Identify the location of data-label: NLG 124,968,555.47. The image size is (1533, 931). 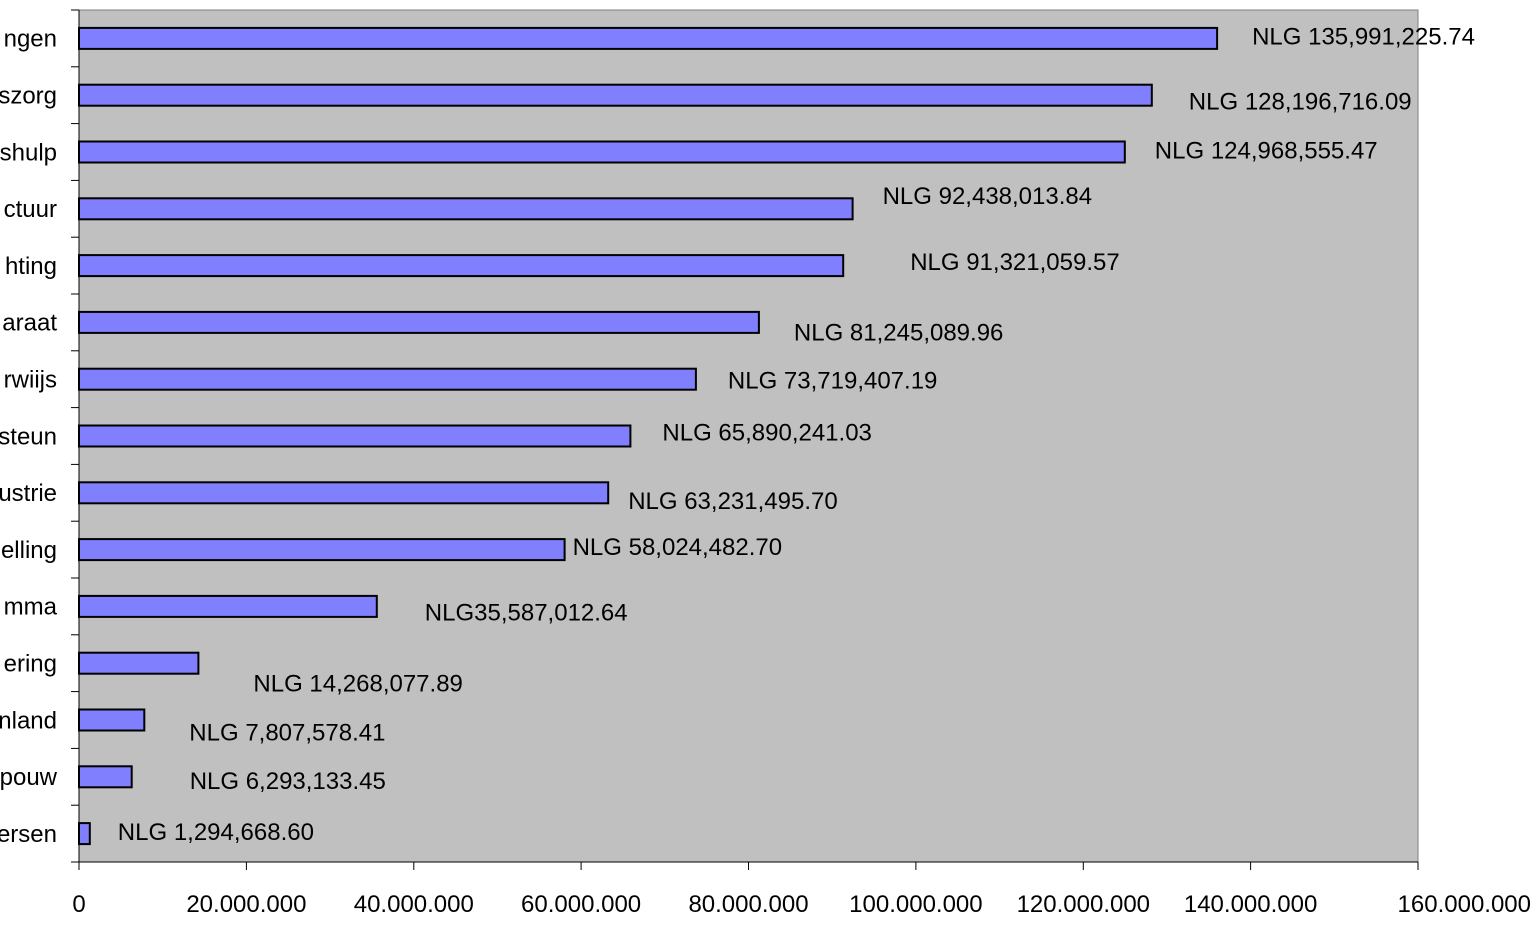
(1266, 150).